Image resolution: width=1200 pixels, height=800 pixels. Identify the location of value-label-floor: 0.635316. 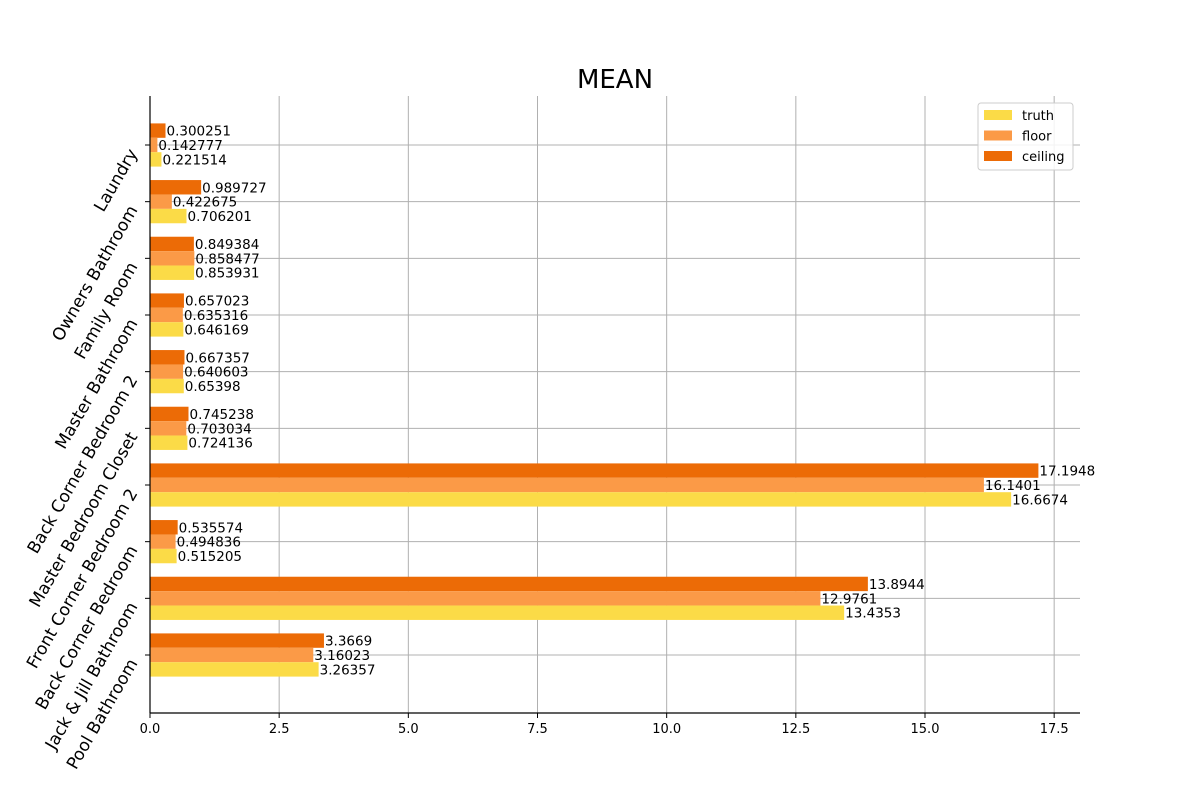
(216, 316).